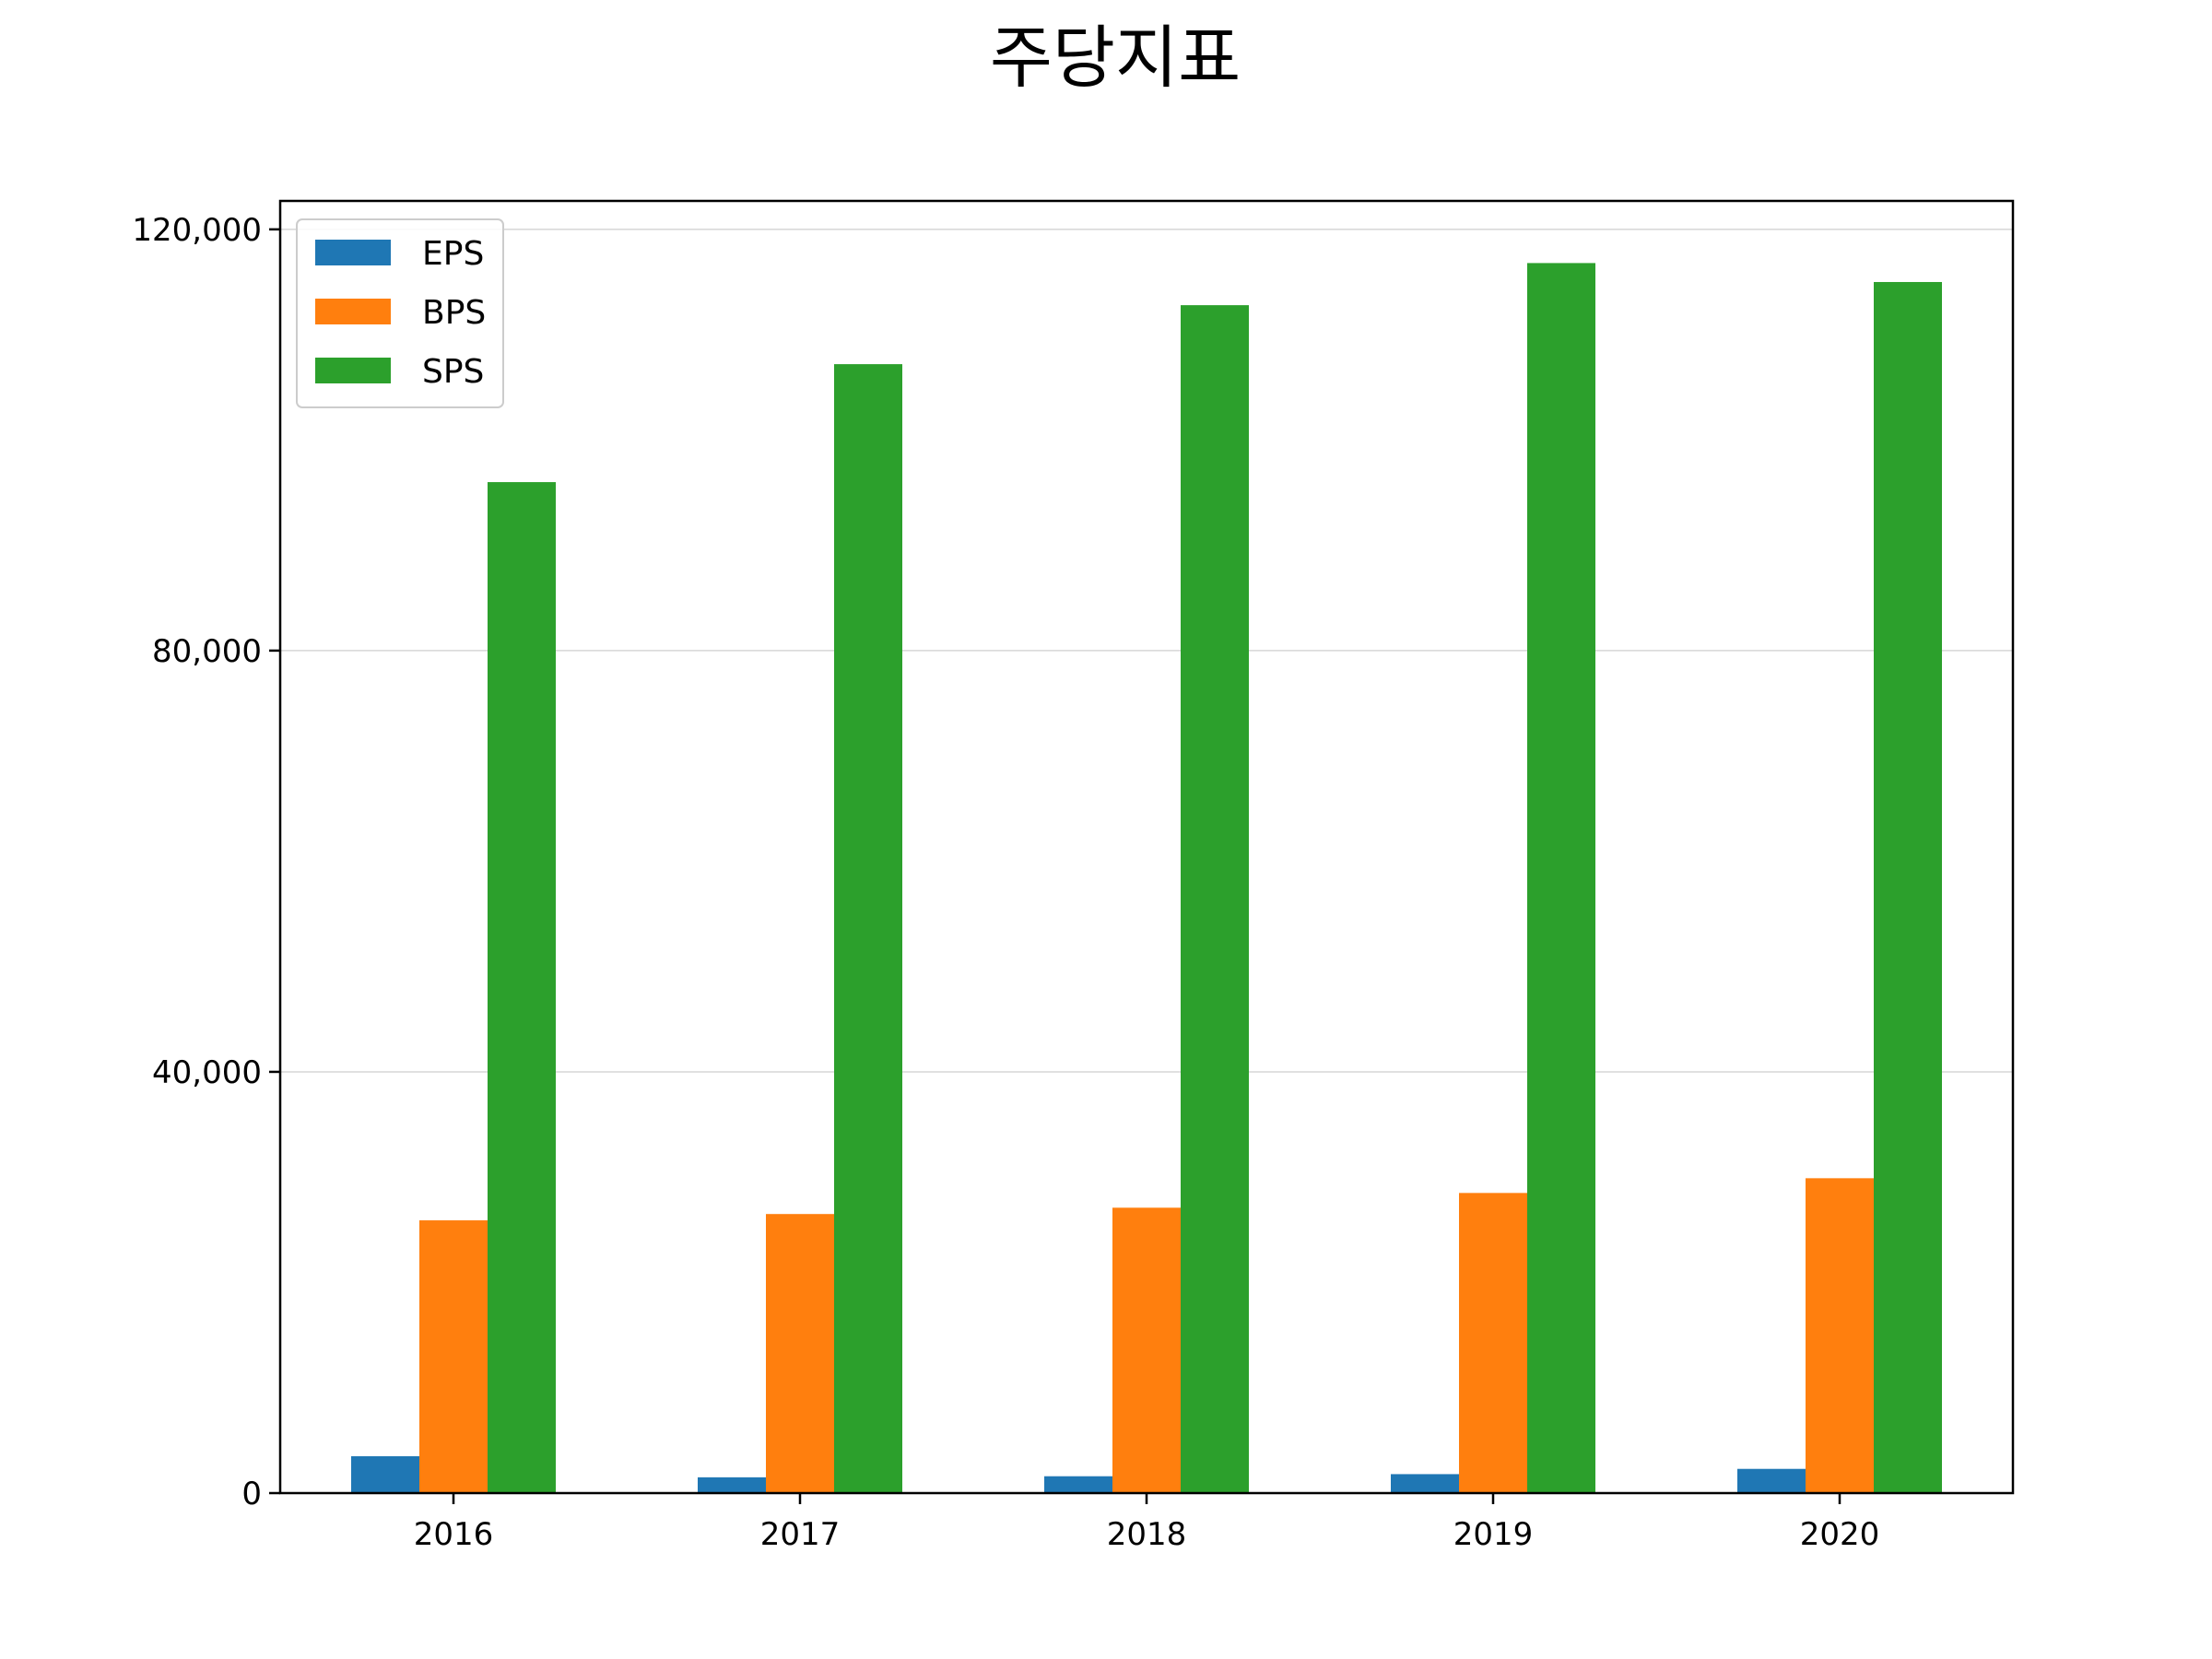  What do you see at coordinates (207, 651) in the screenshot?
I see `y-tick-label: 80,000` at bounding box center [207, 651].